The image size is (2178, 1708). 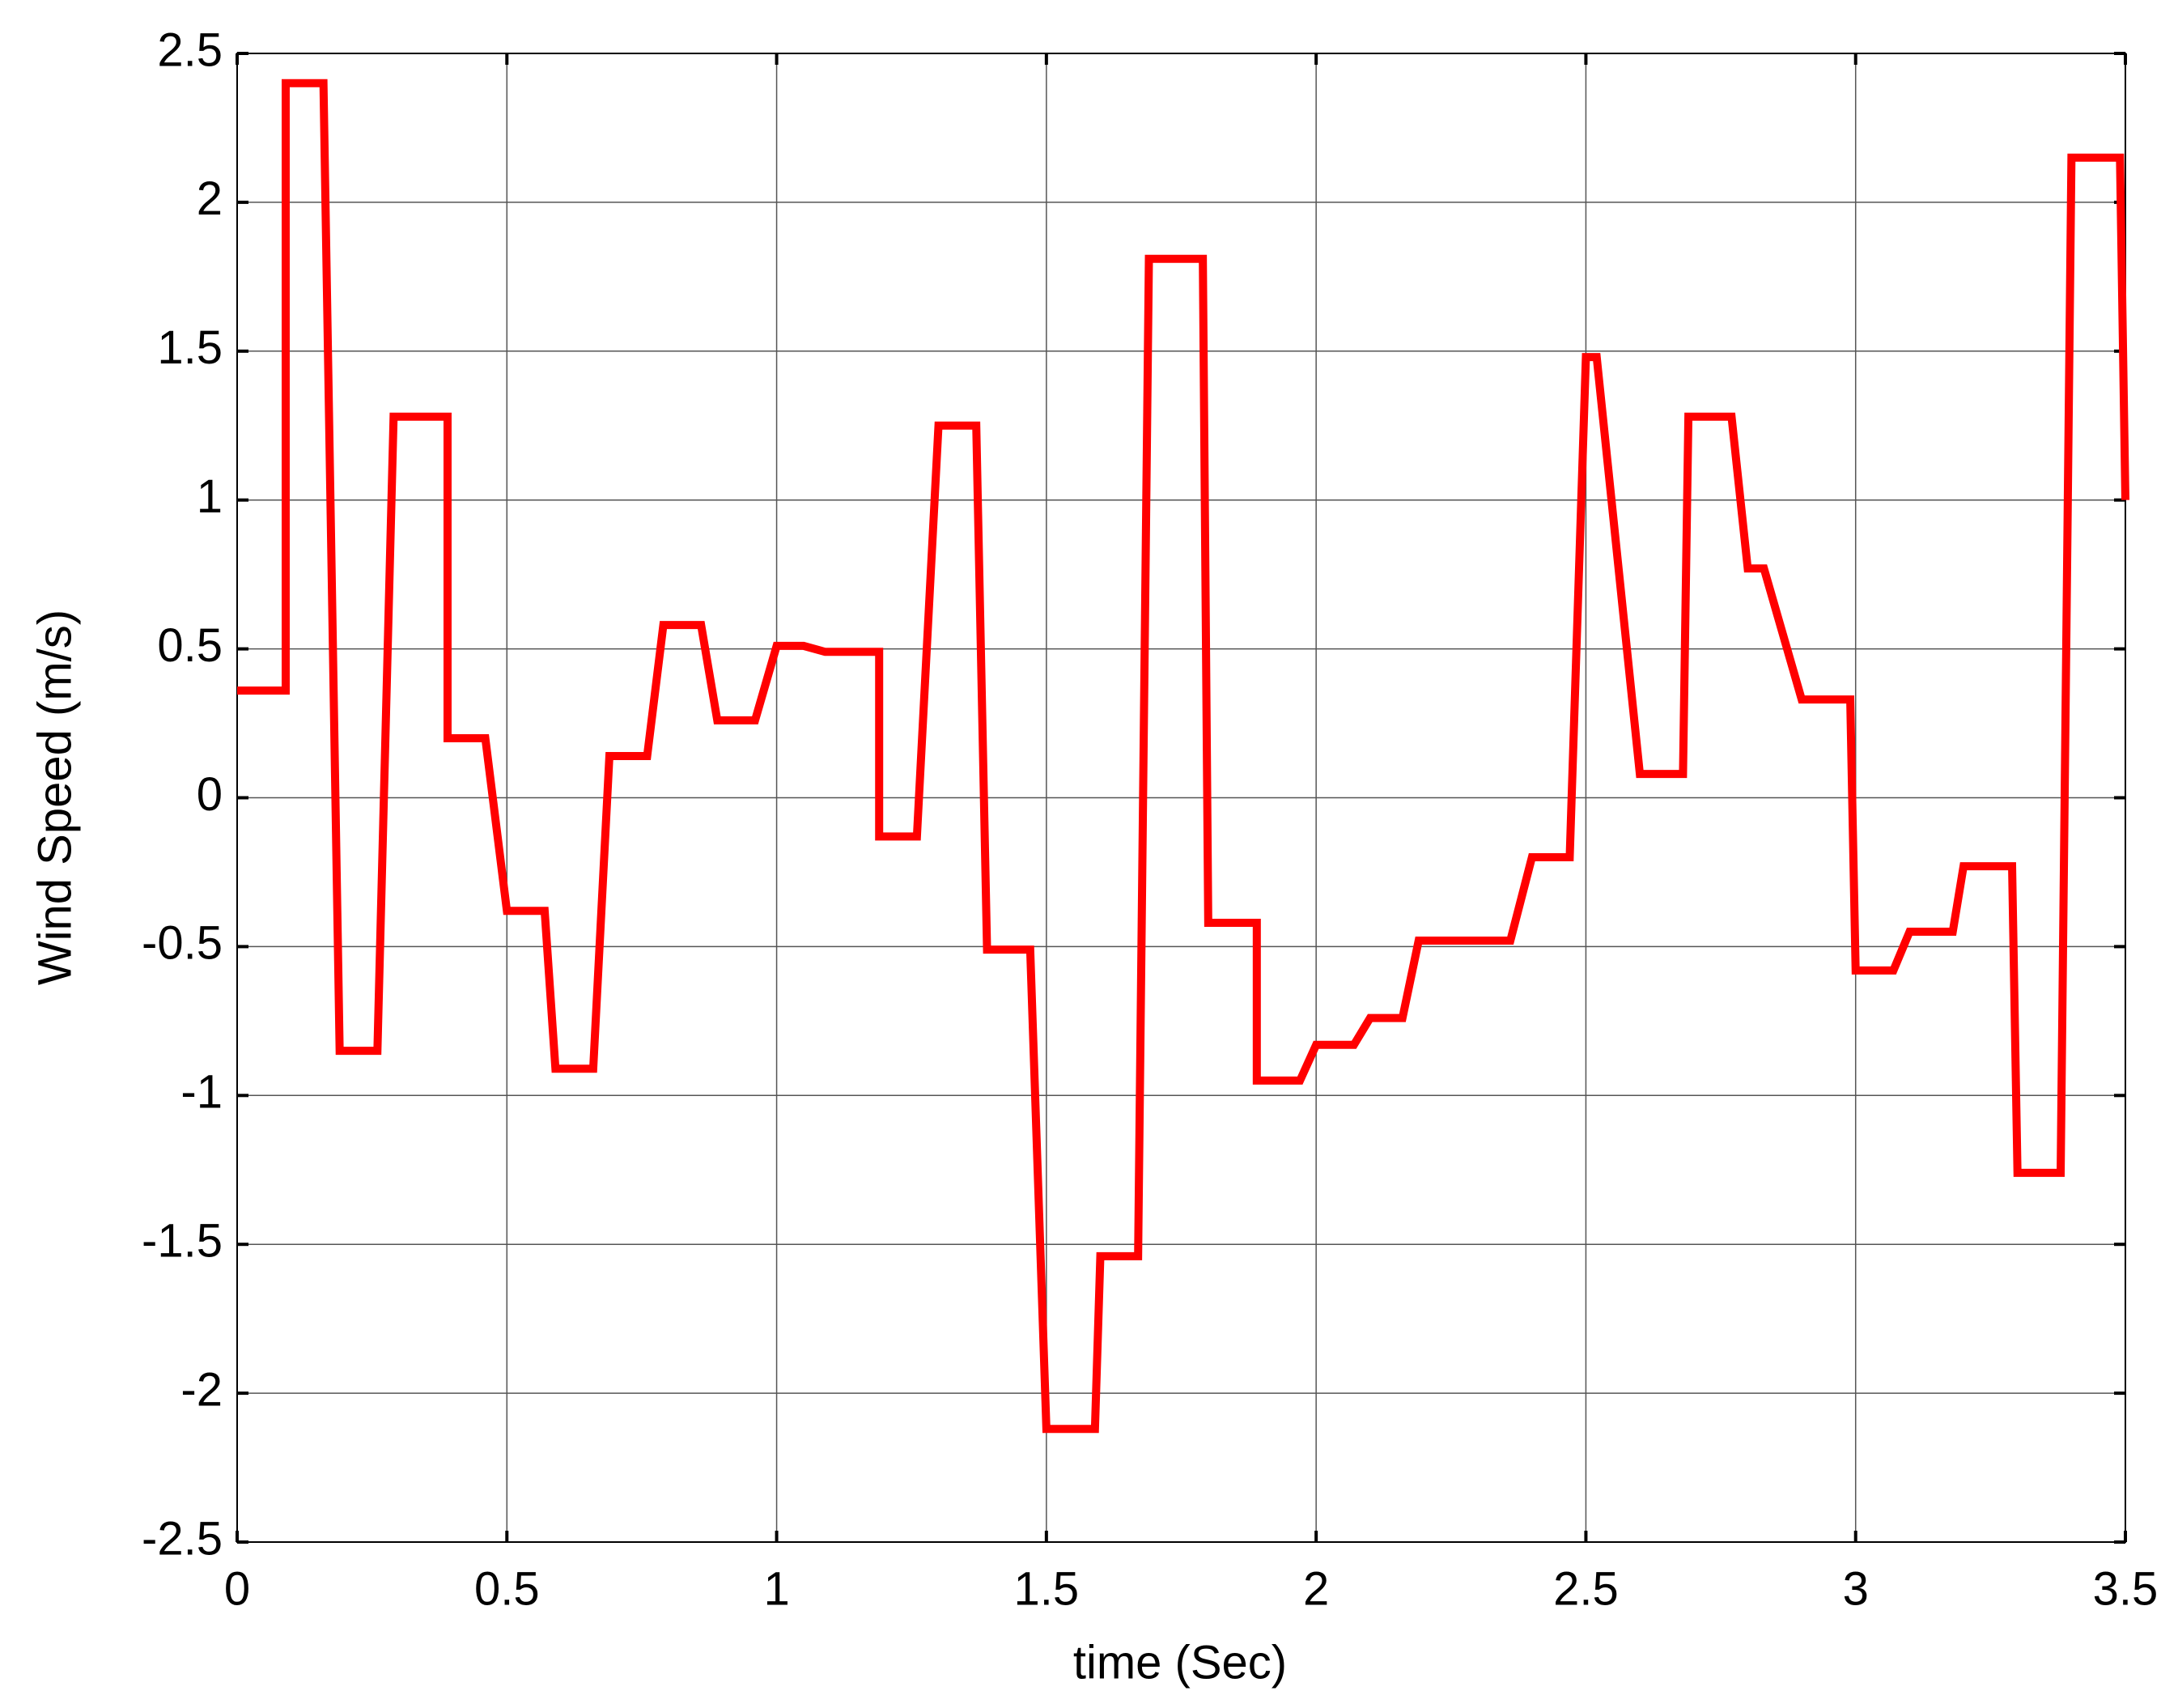 What do you see at coordinates (201, 1092) in the screenshot?
I see `y-tick-label: -1` at bounding box center [201, 1092].